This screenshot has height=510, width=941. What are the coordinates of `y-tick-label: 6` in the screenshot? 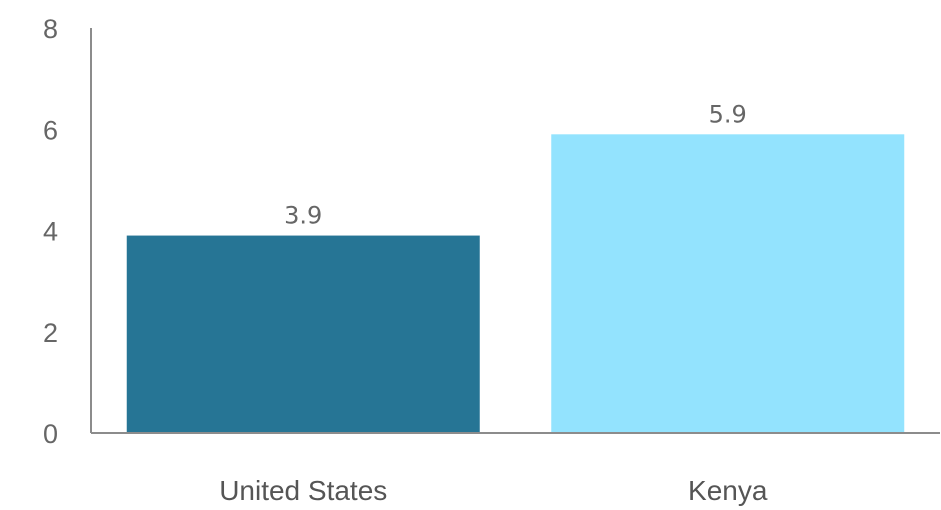 It's located at (50, 130).